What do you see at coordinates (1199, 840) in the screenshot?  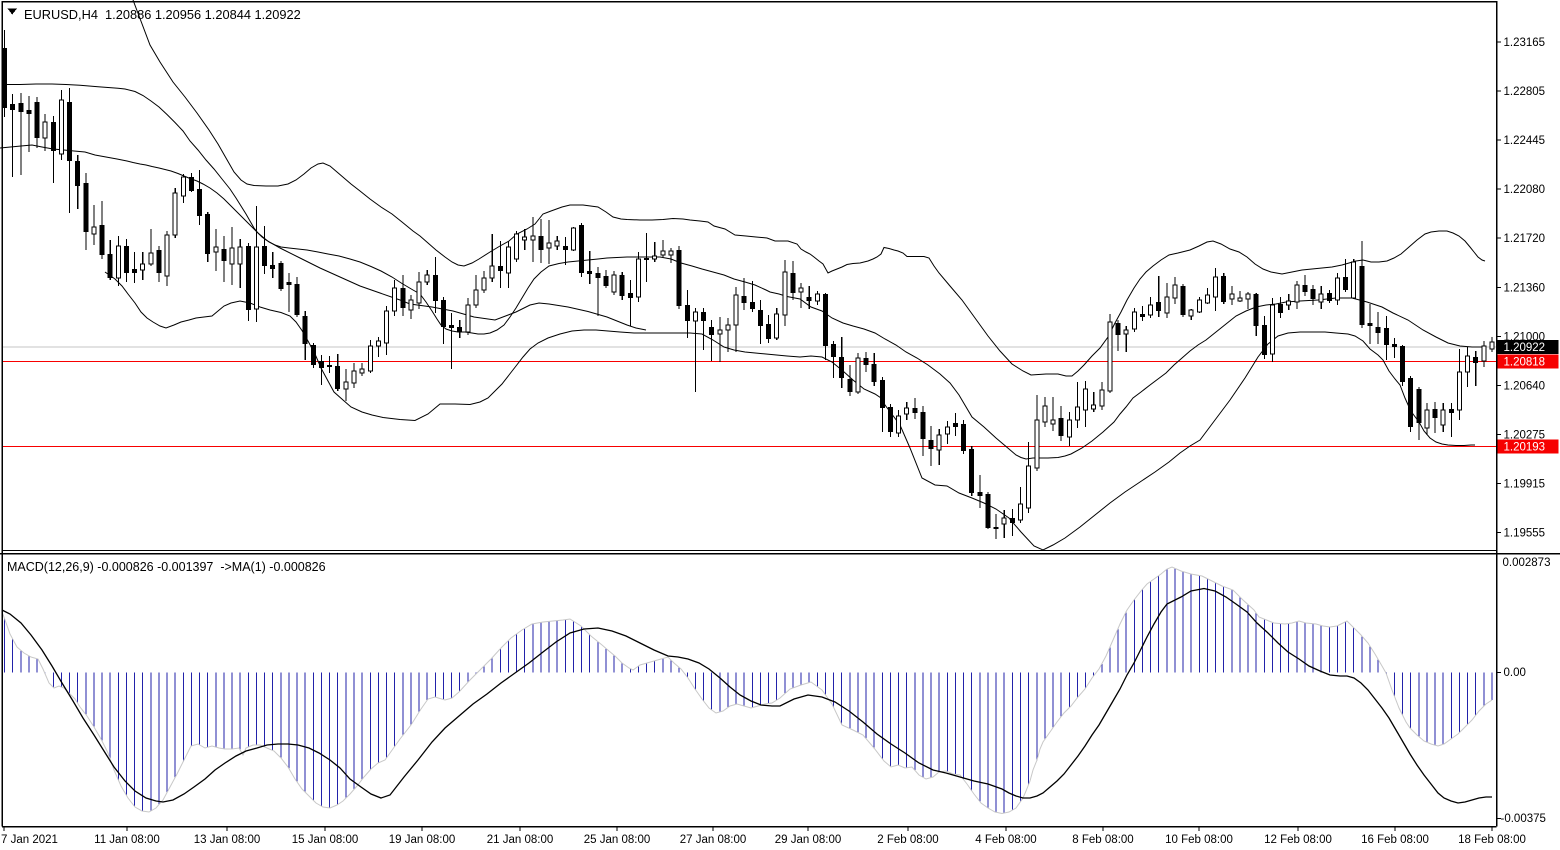 I see `svg-text: 10 Feb 08:00` at bounding box center [1199, 840].